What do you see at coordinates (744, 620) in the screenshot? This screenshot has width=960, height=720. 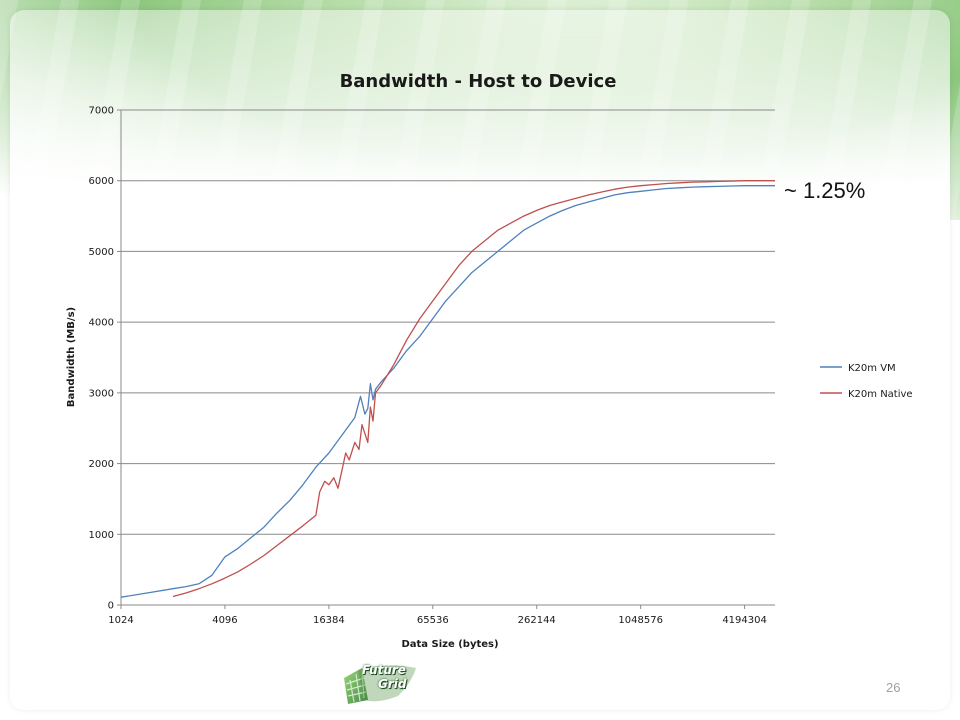 I see `x-tick-label: 4194304` at bounding box center [744, 620].